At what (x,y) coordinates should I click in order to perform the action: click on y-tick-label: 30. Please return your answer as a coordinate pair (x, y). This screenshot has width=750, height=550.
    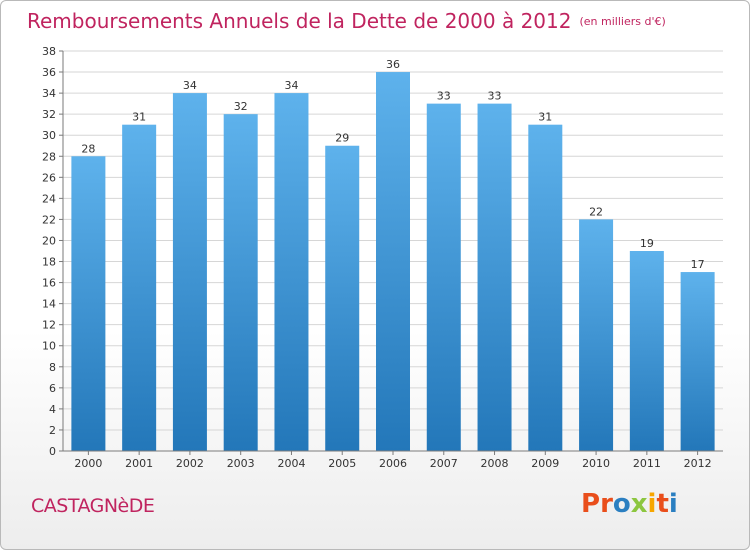
    Looking at the image, I should click on (49, 135).